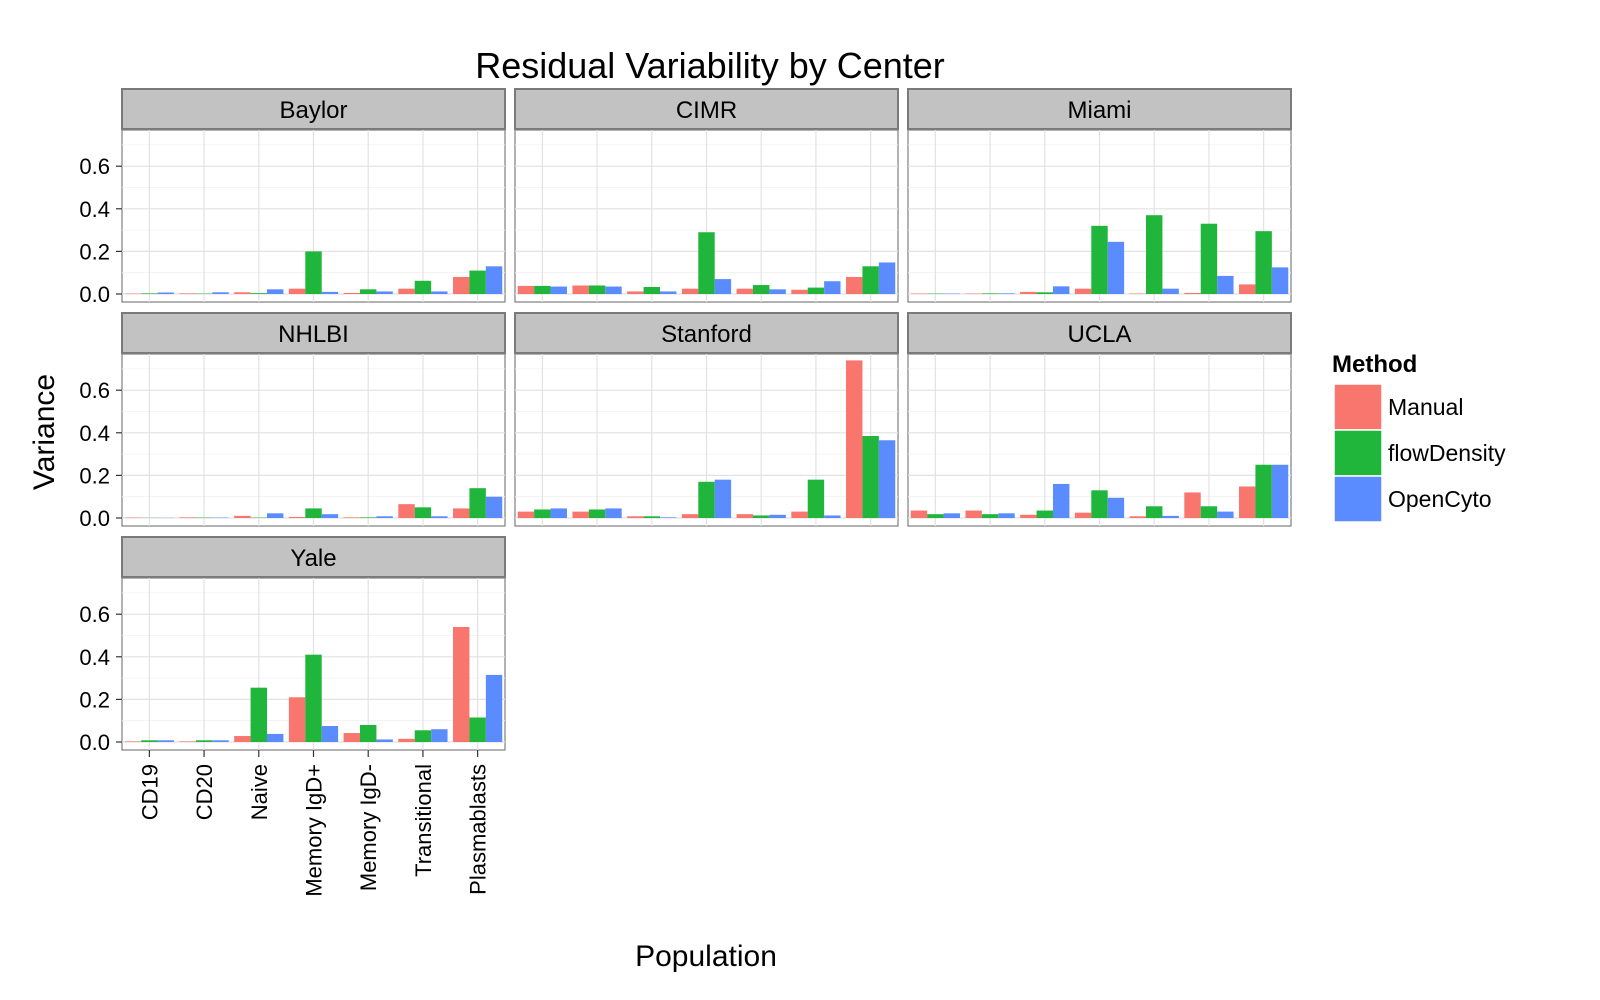  I want to click on x-tick-label: Transitional, so click(423, 820).